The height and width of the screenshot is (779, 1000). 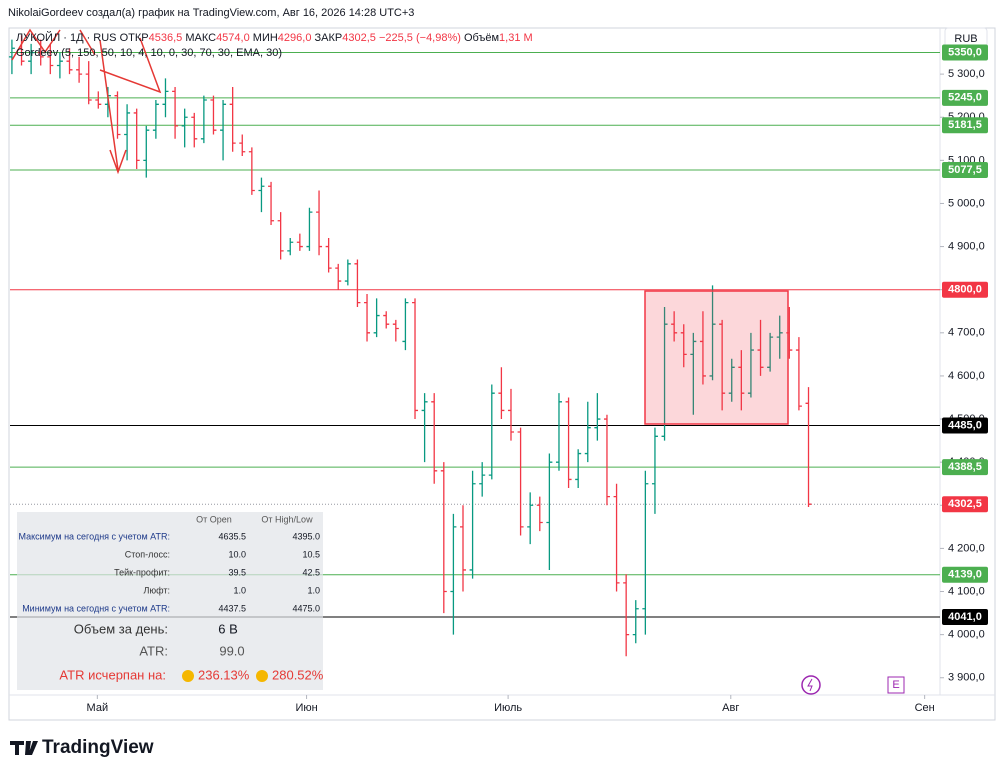 I want to click on x-tick-label: Май, so click(x=98, y=708).